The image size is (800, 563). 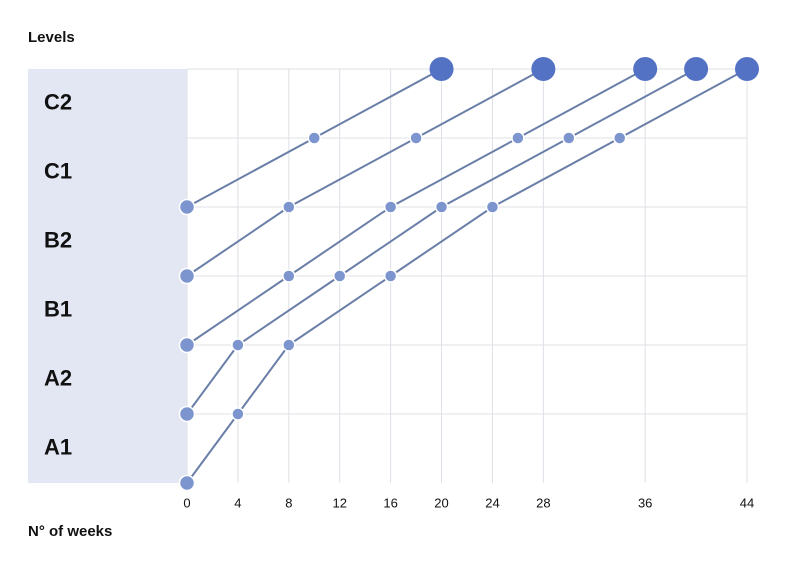 What do you see at coordinates (492, 502) in the screenshot?
I see `x-tick-label: 24` at bounding box center [492, 502].